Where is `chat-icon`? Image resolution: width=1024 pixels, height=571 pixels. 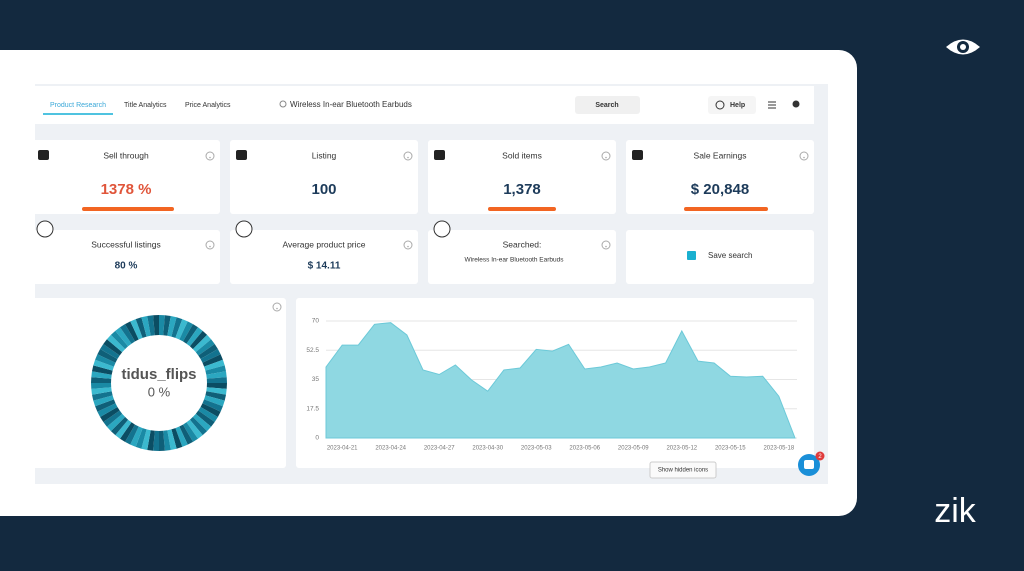
chat-icon is located at coordinates (809, 464).